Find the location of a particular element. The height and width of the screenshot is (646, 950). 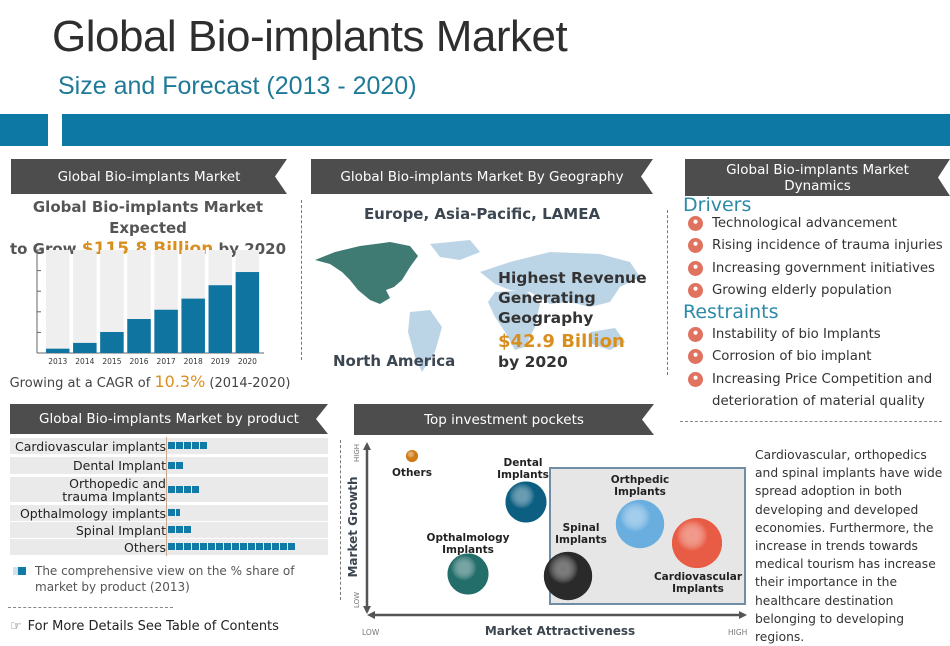

dynamics-heading-line1: Global Bio-implants Market is located at coordinates (817, 169).